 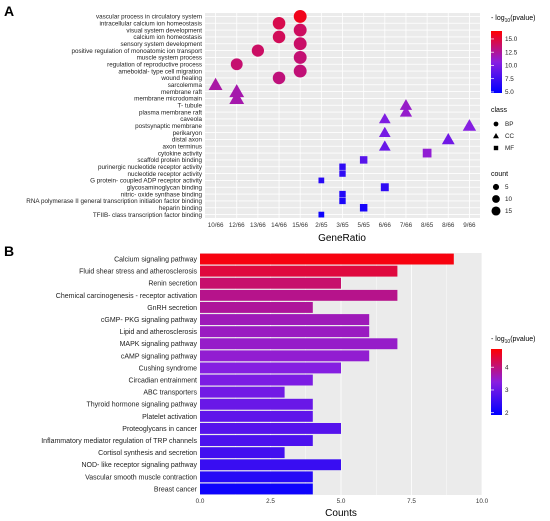 What do you see at coordinates (509, 124) in the screenshot?
I see `panel-a-class-label: BP` at bounding box center [509, 124].